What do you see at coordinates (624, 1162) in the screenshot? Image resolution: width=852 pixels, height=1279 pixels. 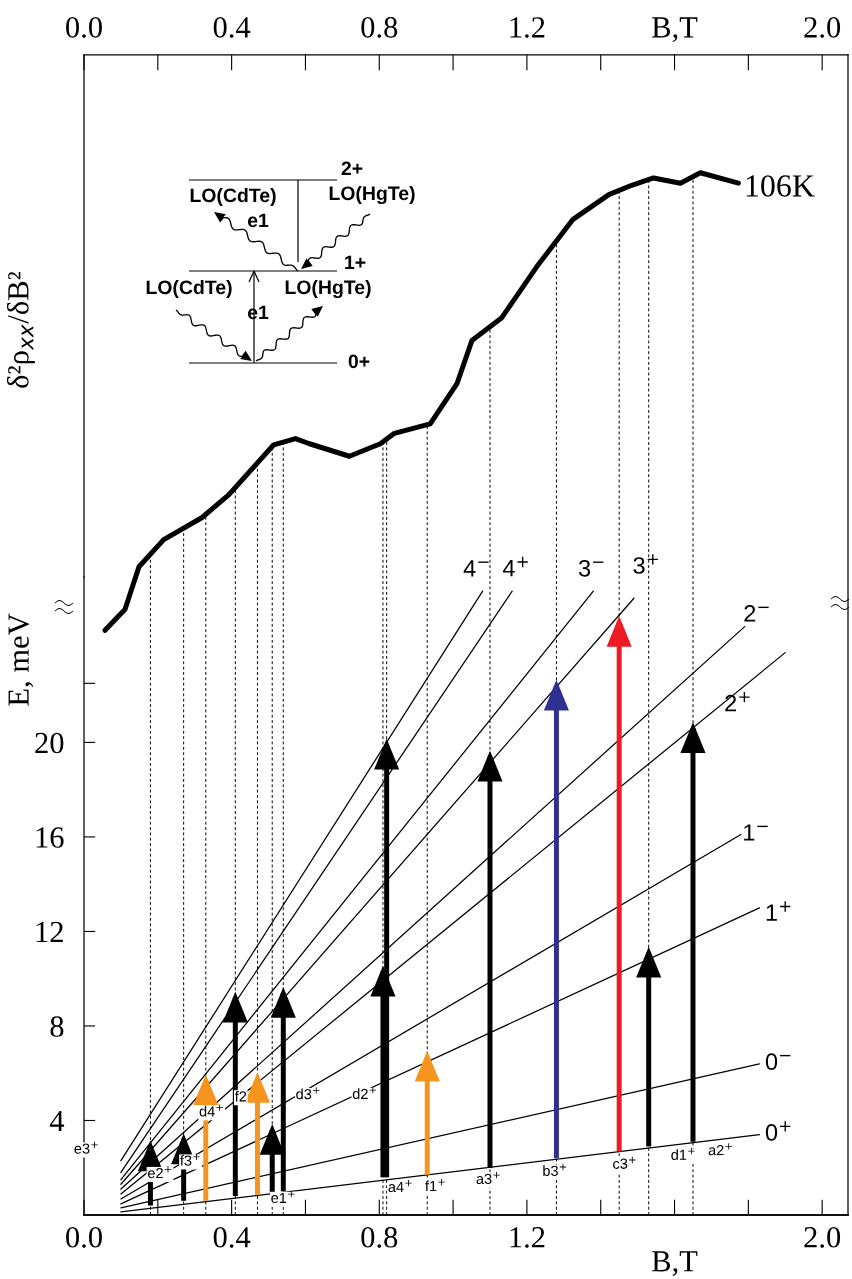 I see `annotation: c3$^{+}$` at bounding box center [624, 1162].